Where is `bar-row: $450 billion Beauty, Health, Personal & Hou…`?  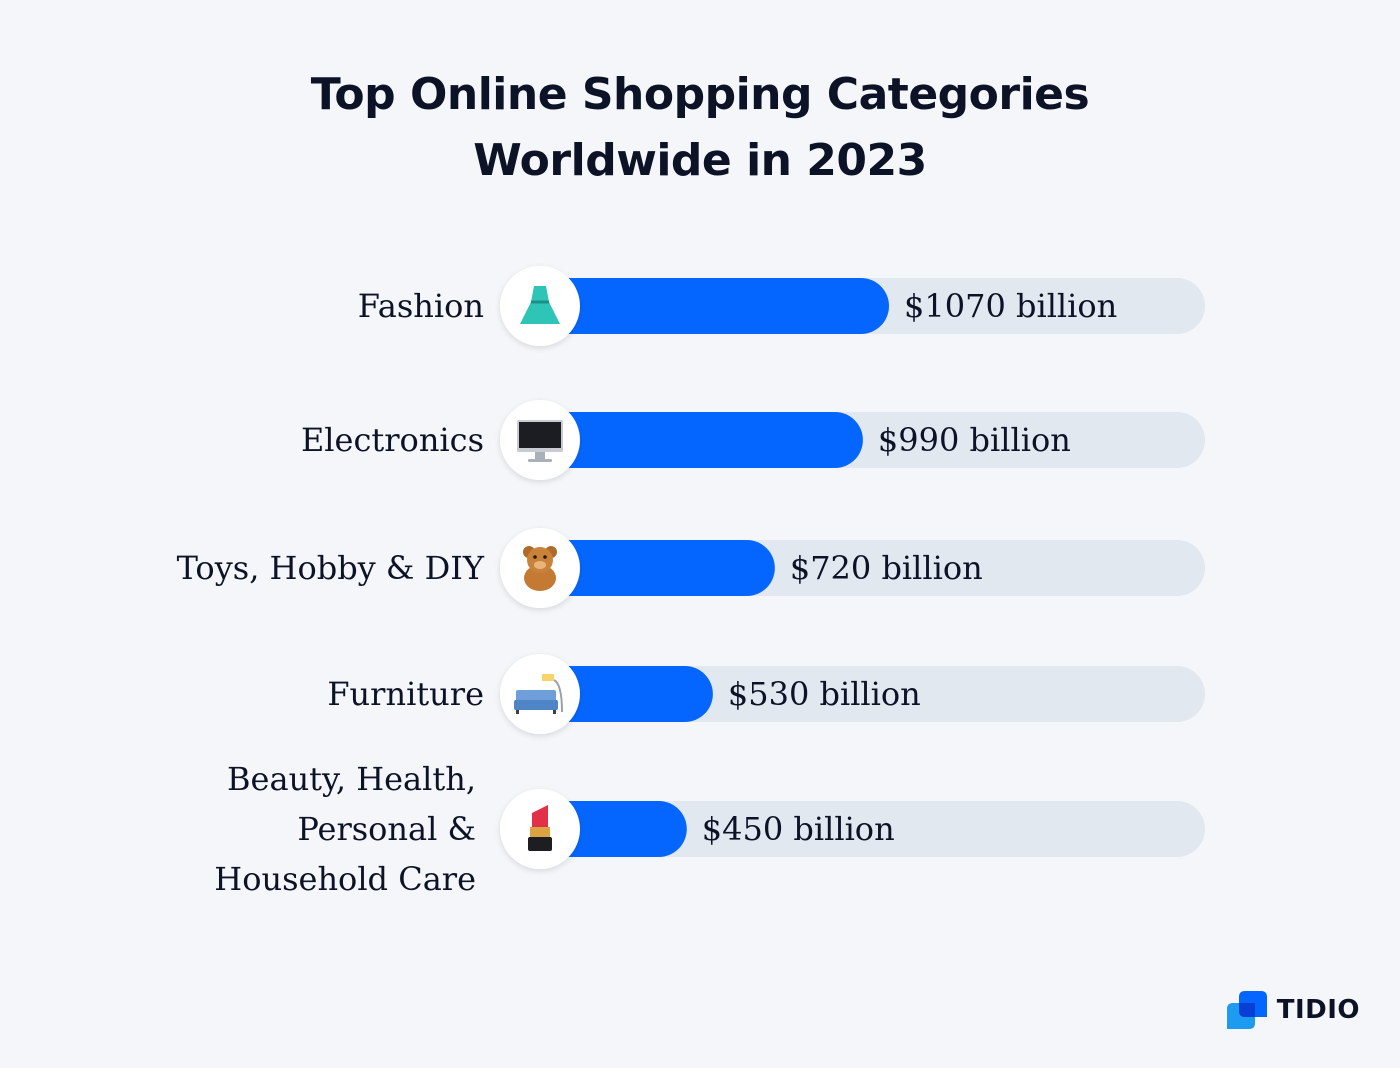
bar-row: $450 billion Beauty, Health, Personal & Hou… is located at coordinates (709, 829).